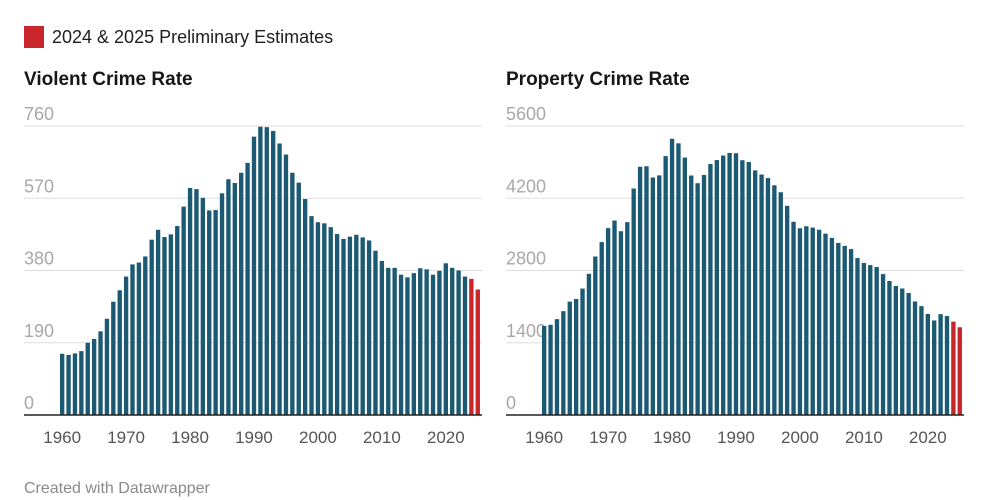 This screenshot has width=1000, height=500. I want to click on bar-2024, so click(471, 346).